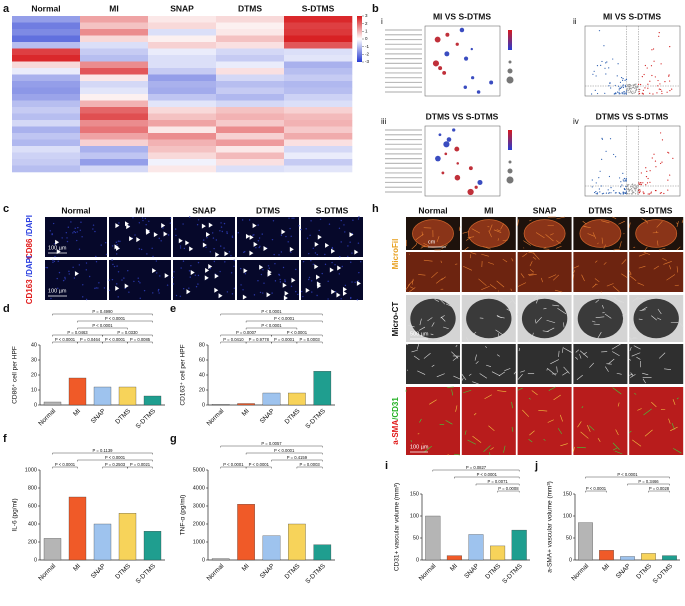 The height and width of the screenshot is (606, 685). I want to click on y-axis-label: CD86⁺ cell per HPF, so click(15, 375).